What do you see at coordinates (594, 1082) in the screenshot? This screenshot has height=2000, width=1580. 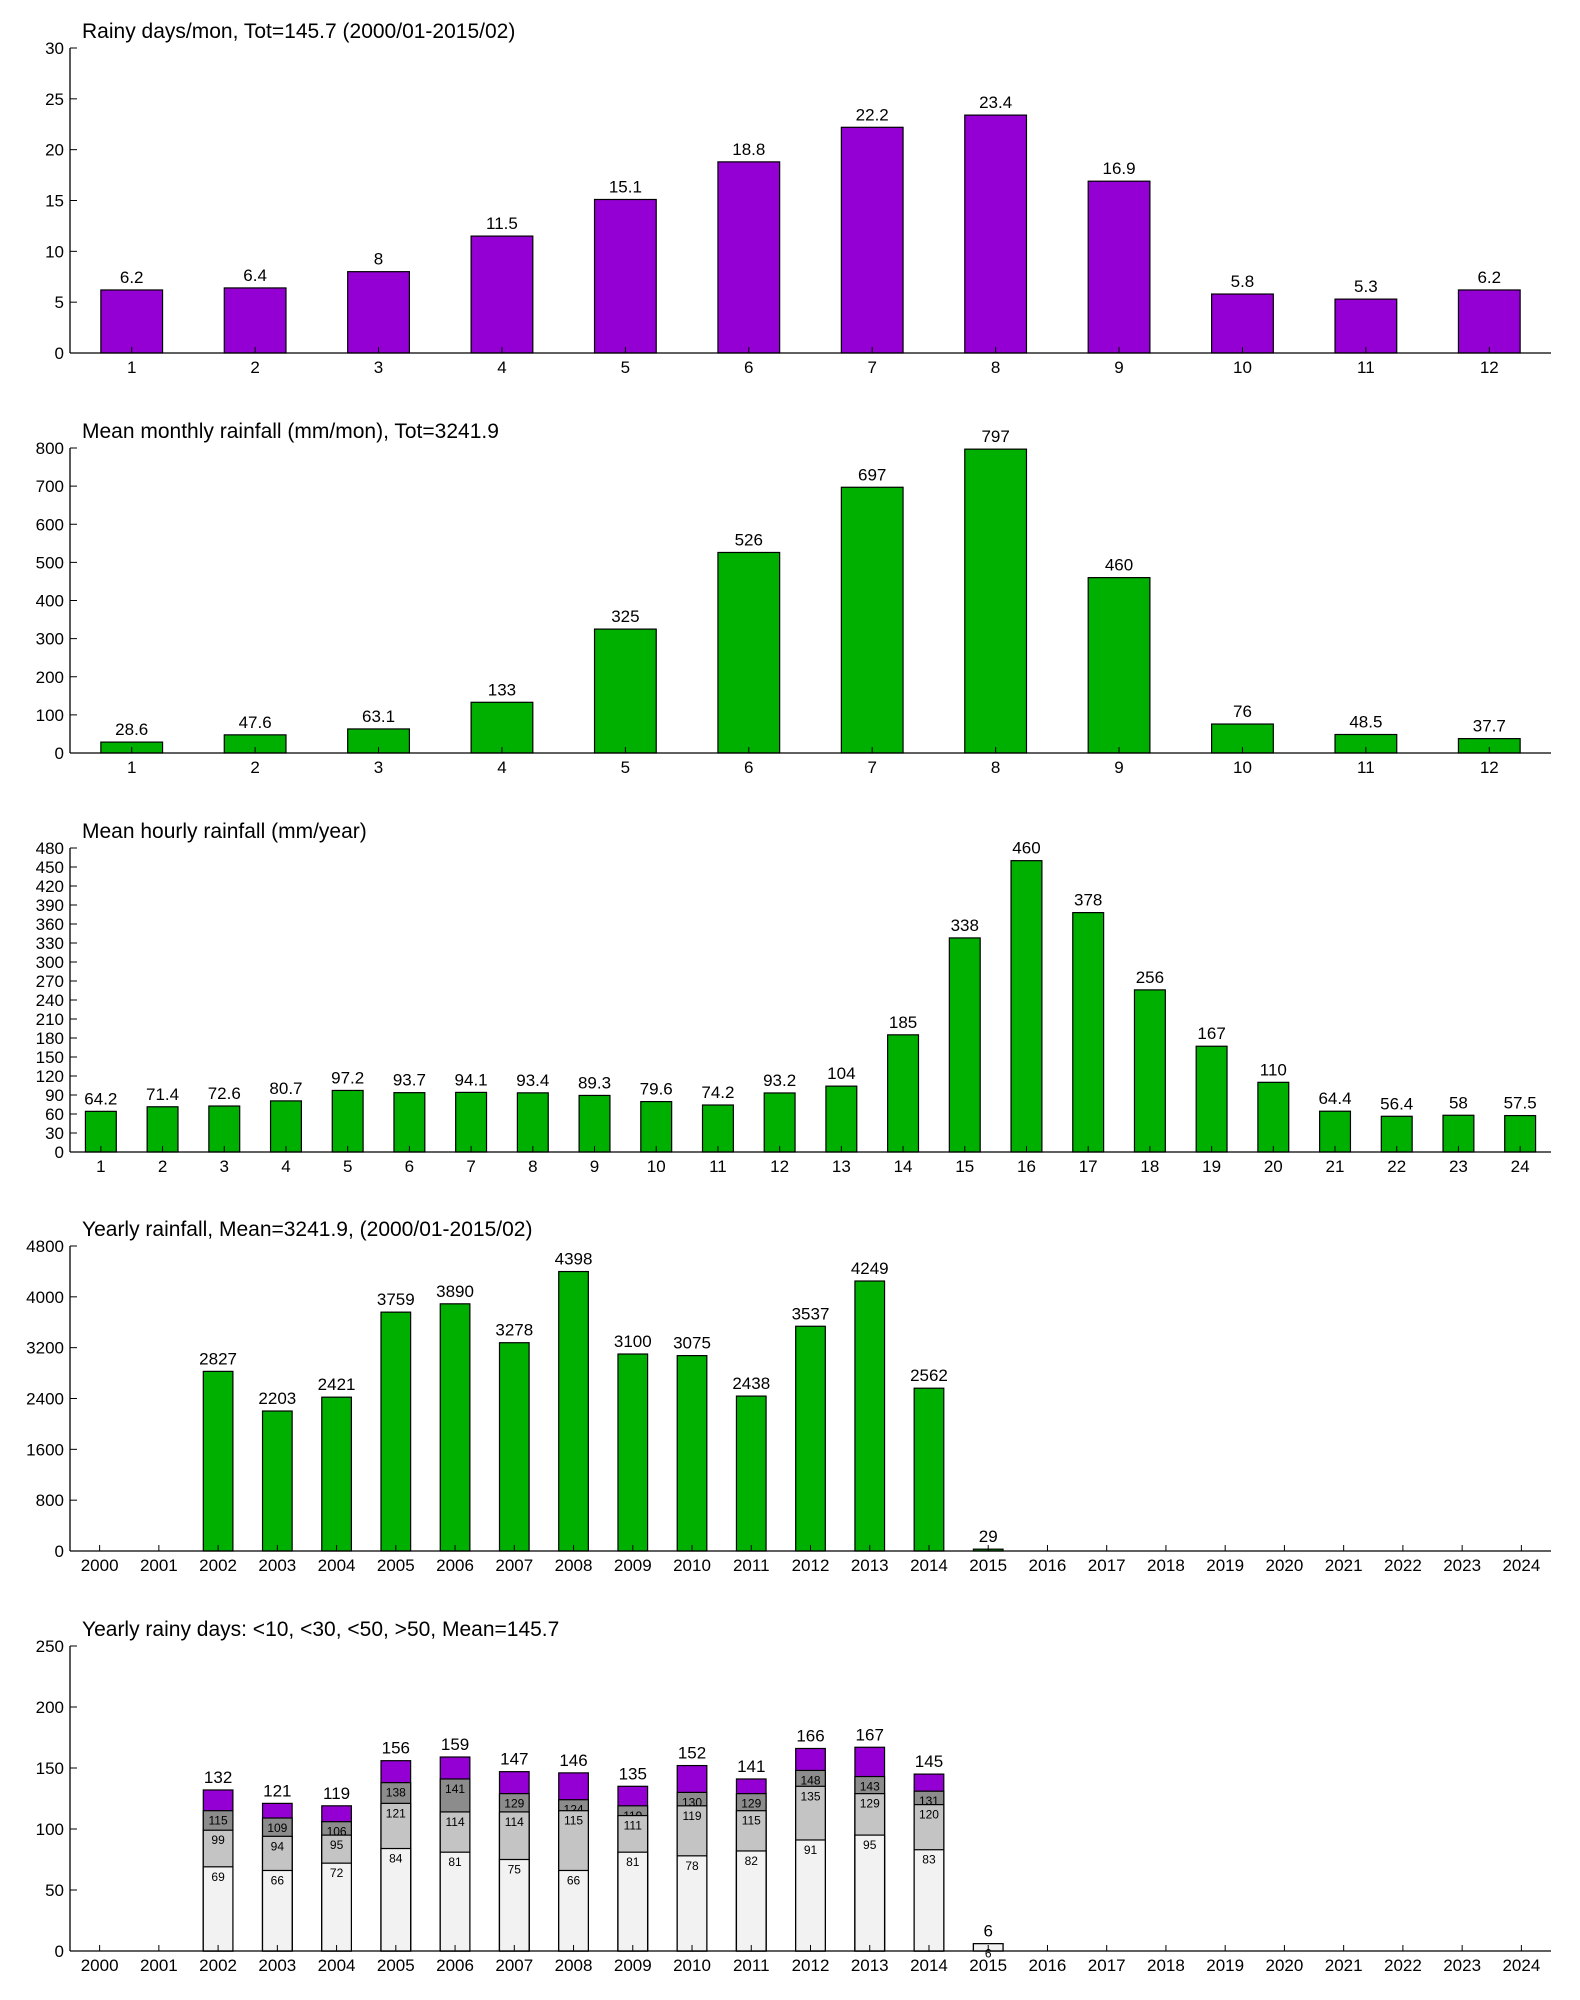 I see `data-label: 89.3` at bounding box center [594, 1082].